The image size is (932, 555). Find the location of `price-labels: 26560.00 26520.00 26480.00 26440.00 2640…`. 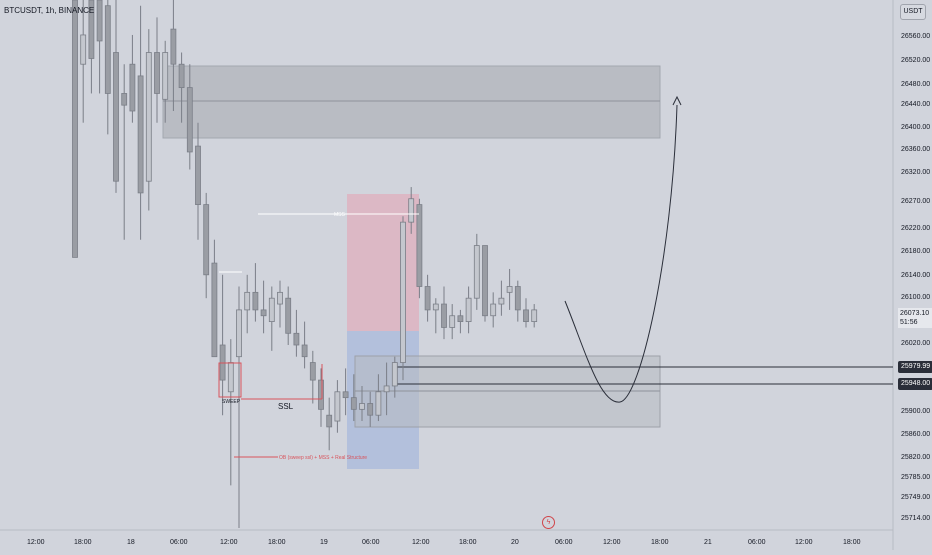

price-labels: 26560.00 26520.00 26480.00 26440.00 2640… is located at coordinates (915, 277).